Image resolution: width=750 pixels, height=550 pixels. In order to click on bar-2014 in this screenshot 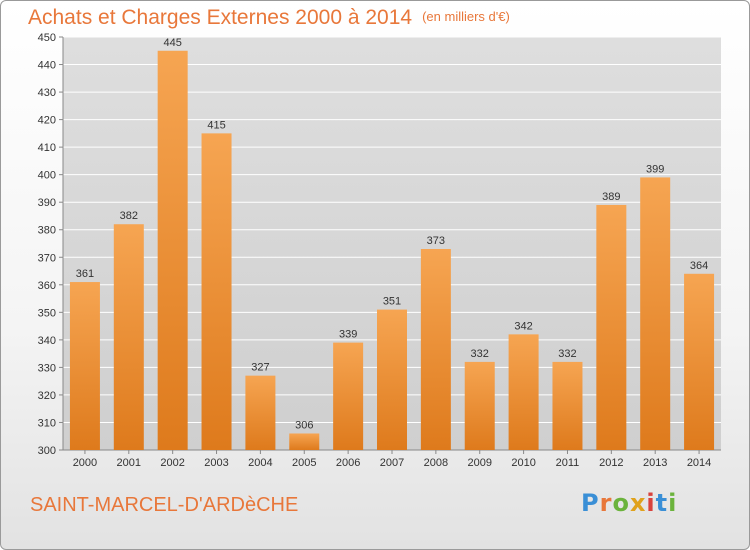, I will do `click(699, 361)`.